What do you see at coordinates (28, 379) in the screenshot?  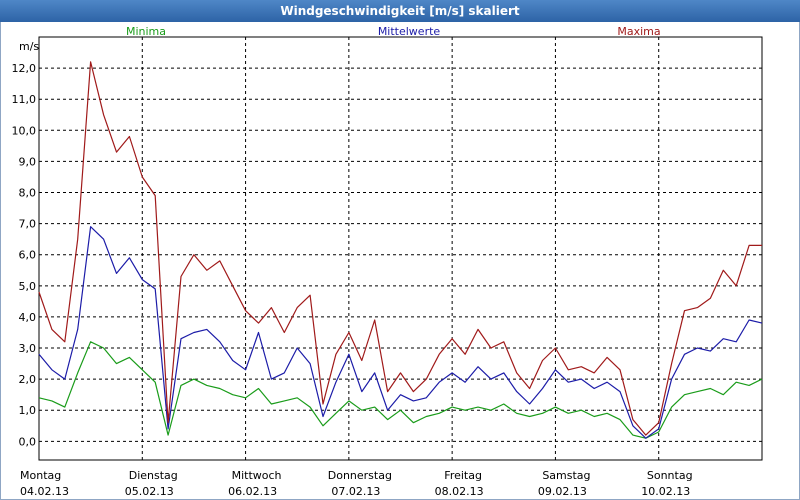 I see `y-tick-label: 2,0` at bounding box center [28, 379].